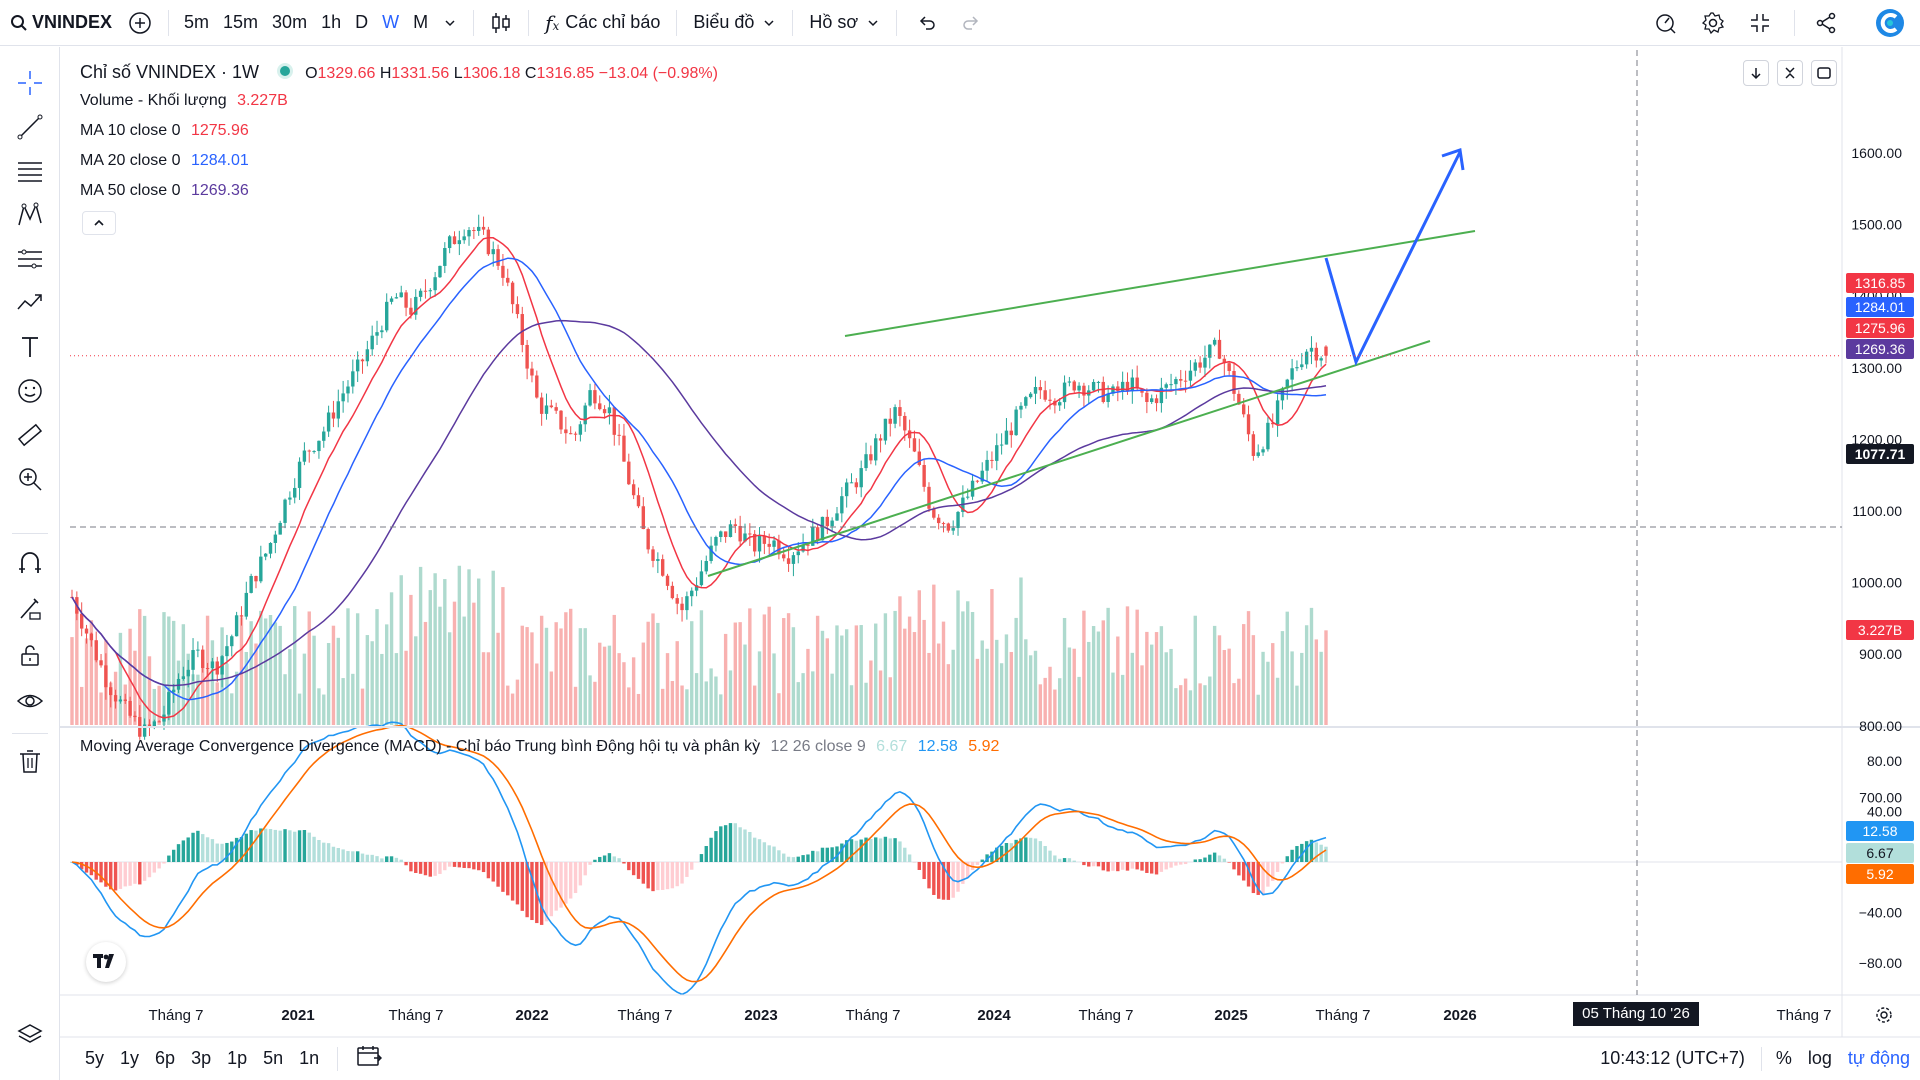 The height and width of the screenshot is (1080, 1920). Describe the element at coordinates (1884, 1015) in the screenshot. I see `time-axis-settings-button` at that location.